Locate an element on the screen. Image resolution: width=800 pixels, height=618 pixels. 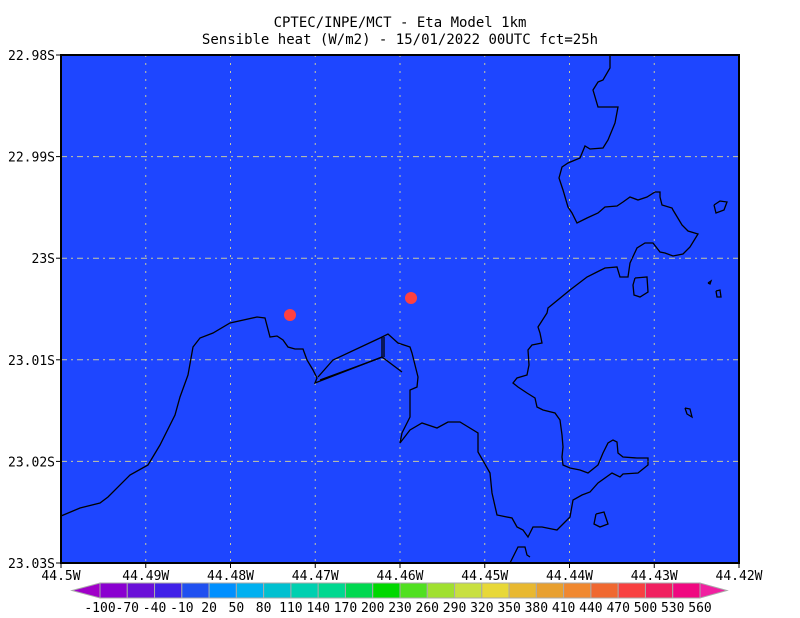
colorbar-label: 410 is located at coordinates (563, 608).